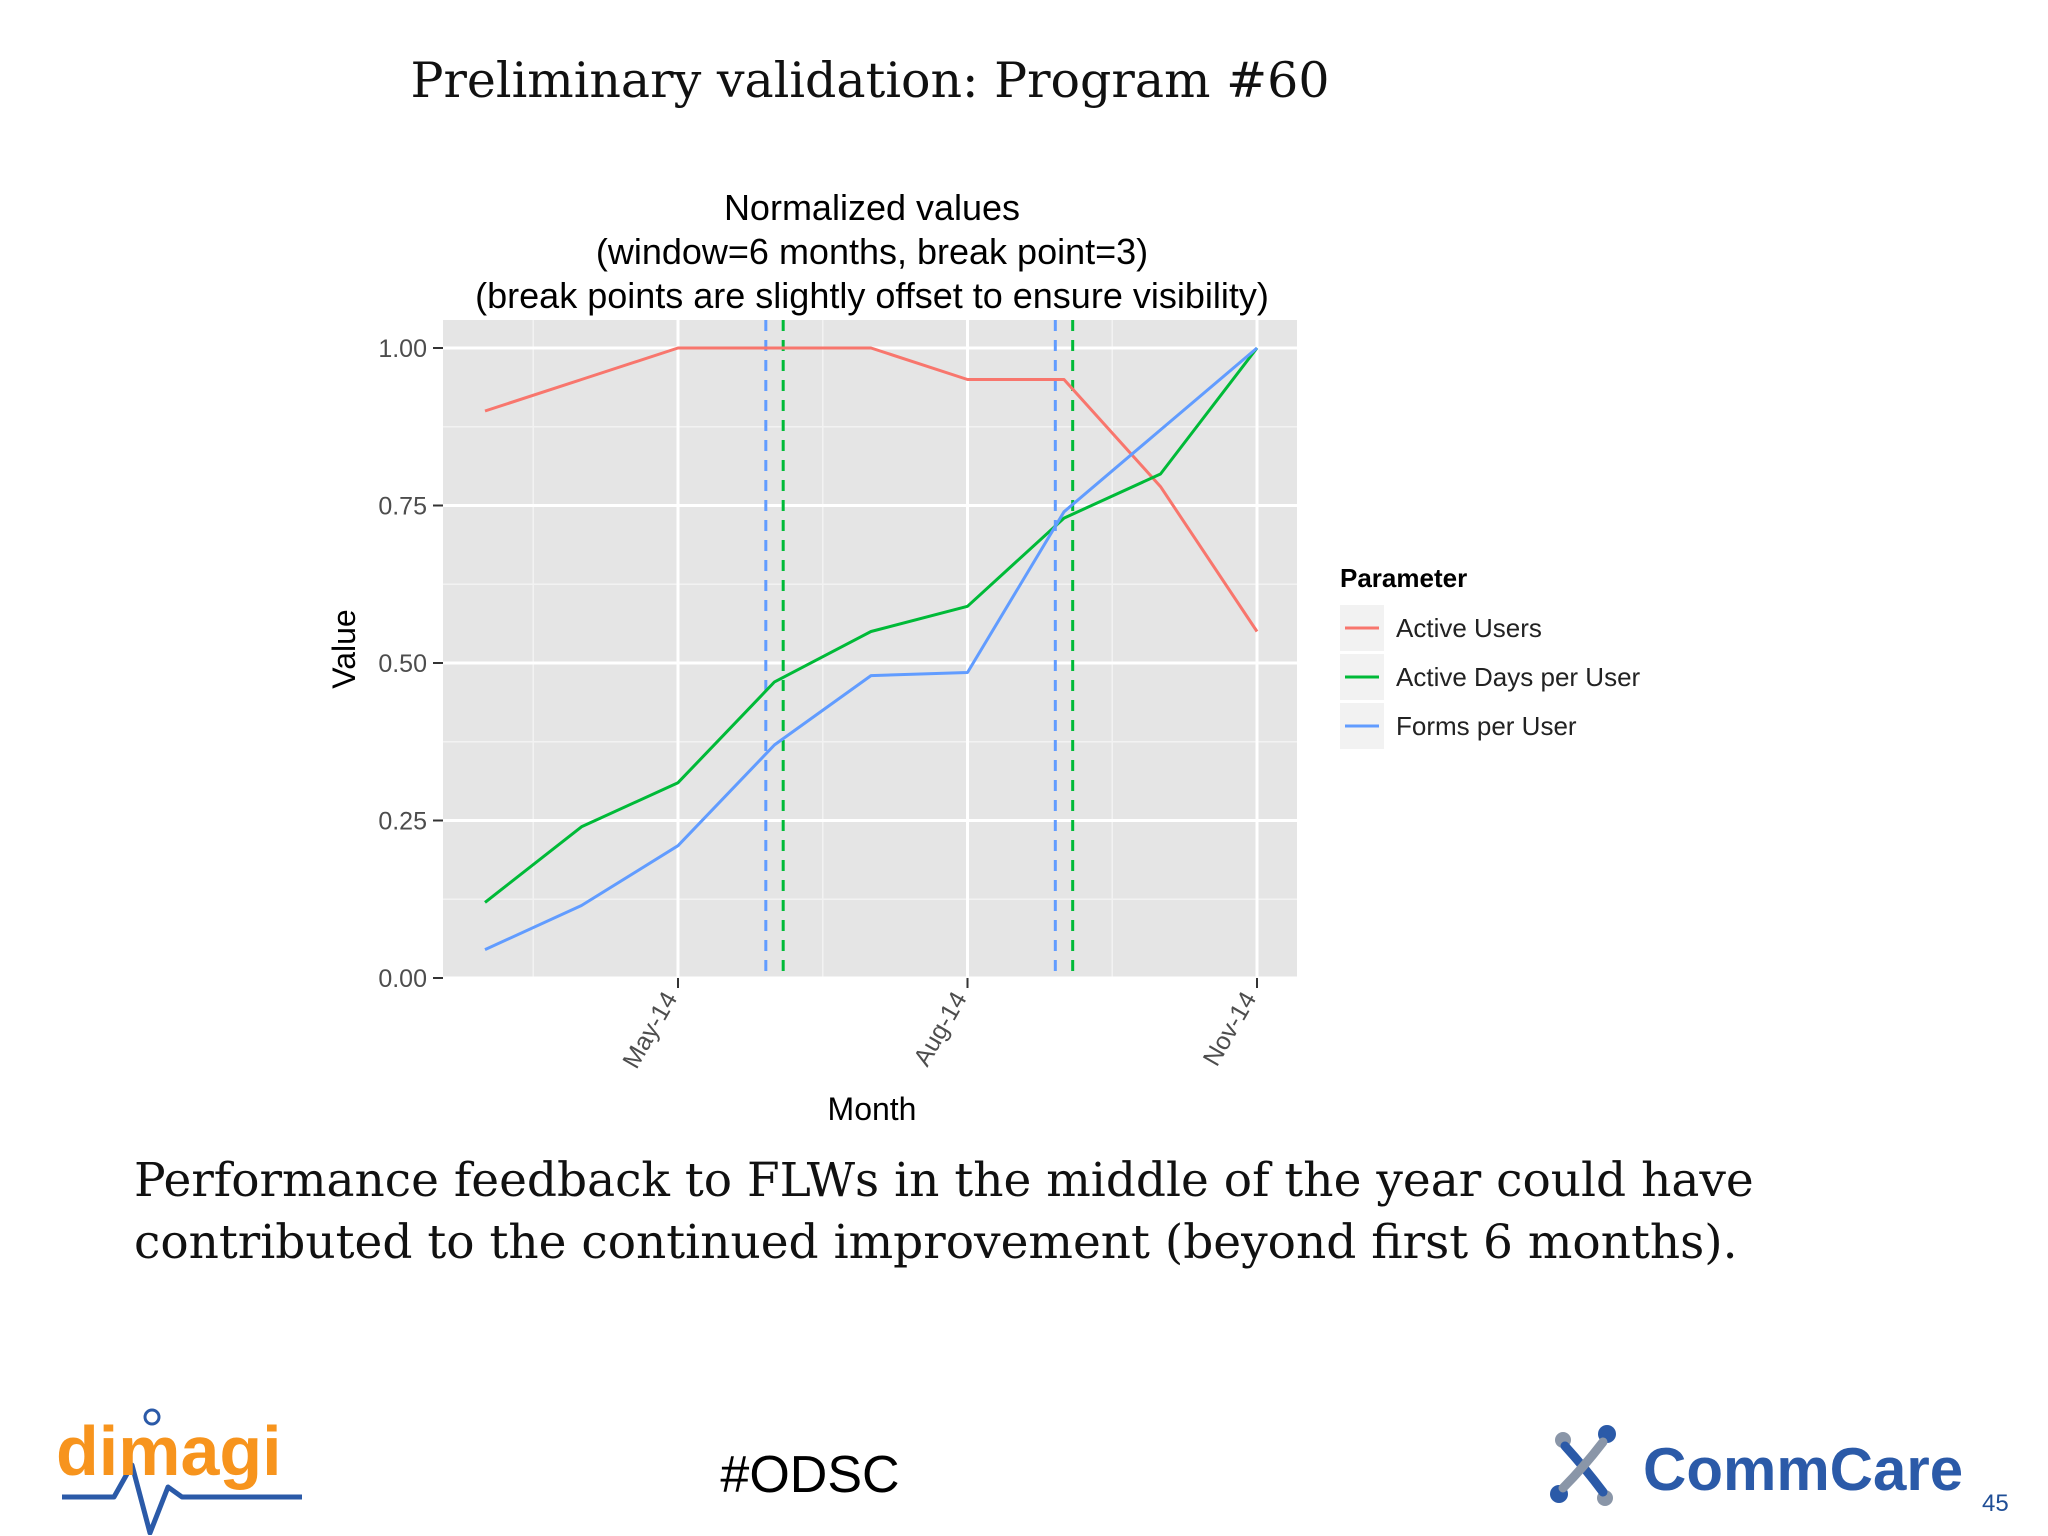  What do you see at coordinates (1583, 1465) in the screenshot?
I see `commcare-logo-mark` at bounding box center [1583, 1465].